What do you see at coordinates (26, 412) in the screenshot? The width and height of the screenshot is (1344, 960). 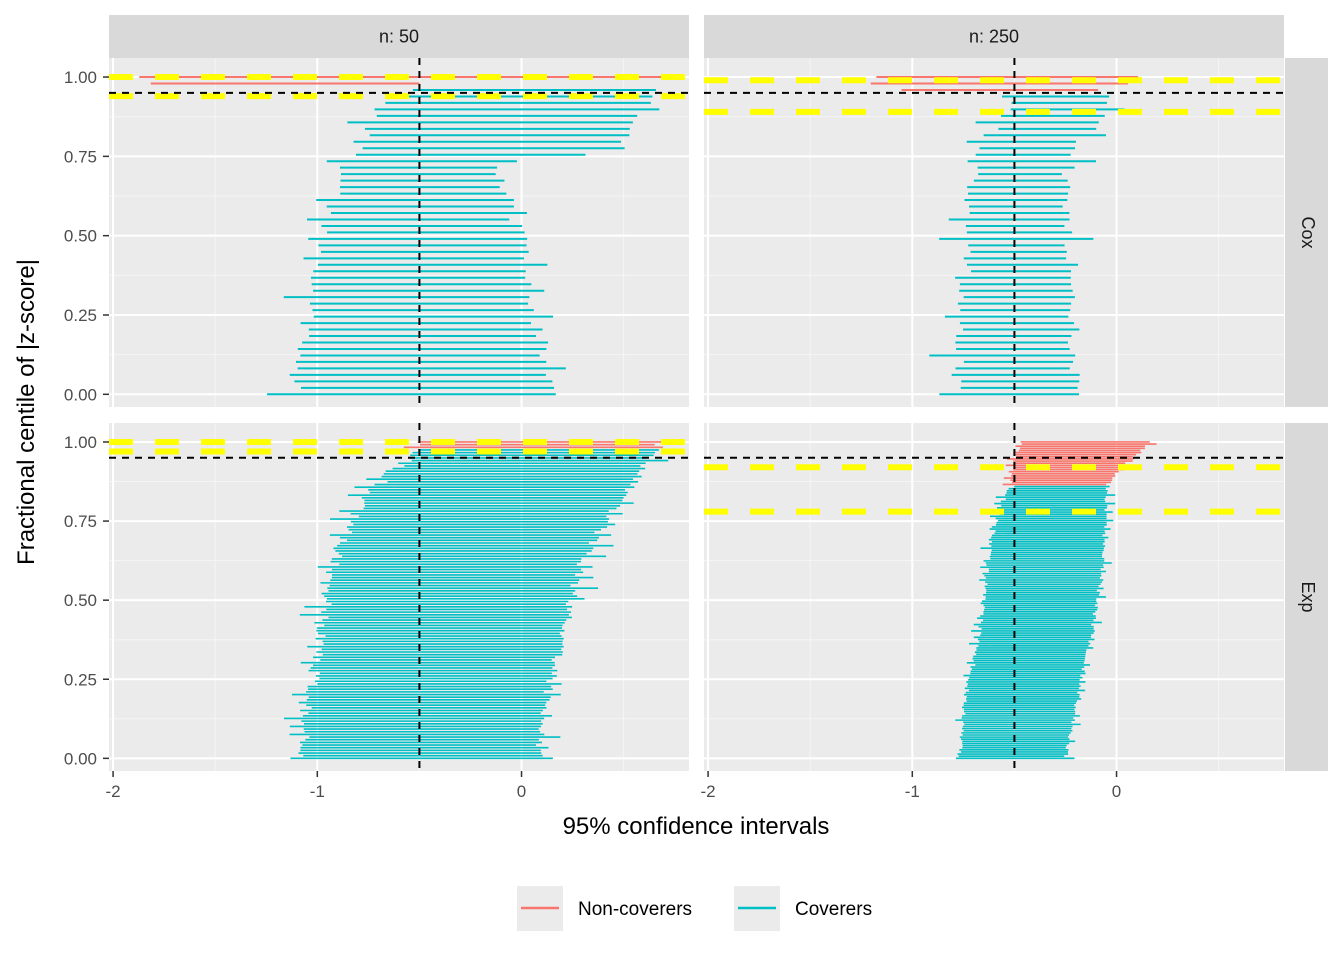 I see `y-axis-title: Fractional centile of |z-score|` at bounding box center [26, 412].